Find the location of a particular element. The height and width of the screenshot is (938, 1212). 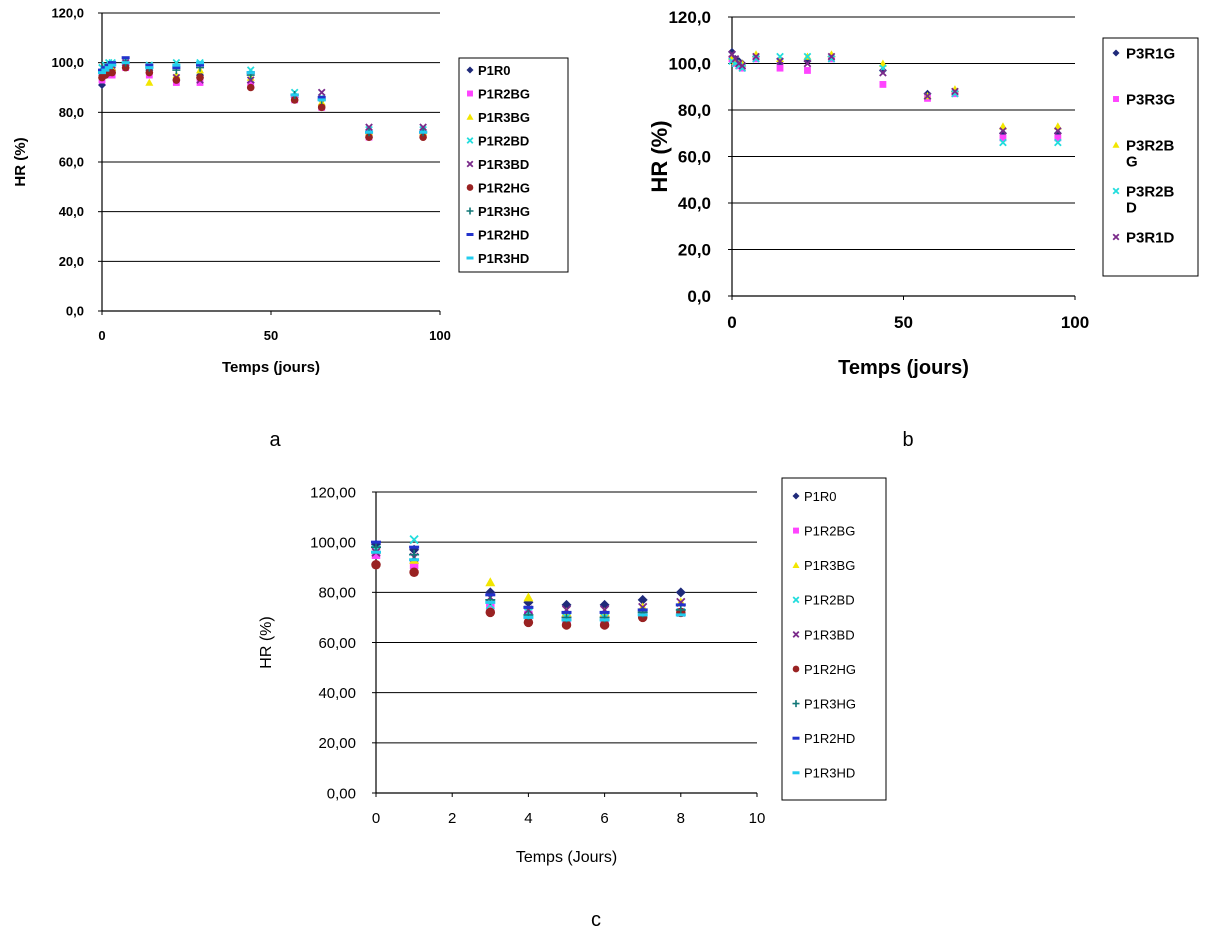

x-tick-label: 6 is located at coordinates (604, 818).